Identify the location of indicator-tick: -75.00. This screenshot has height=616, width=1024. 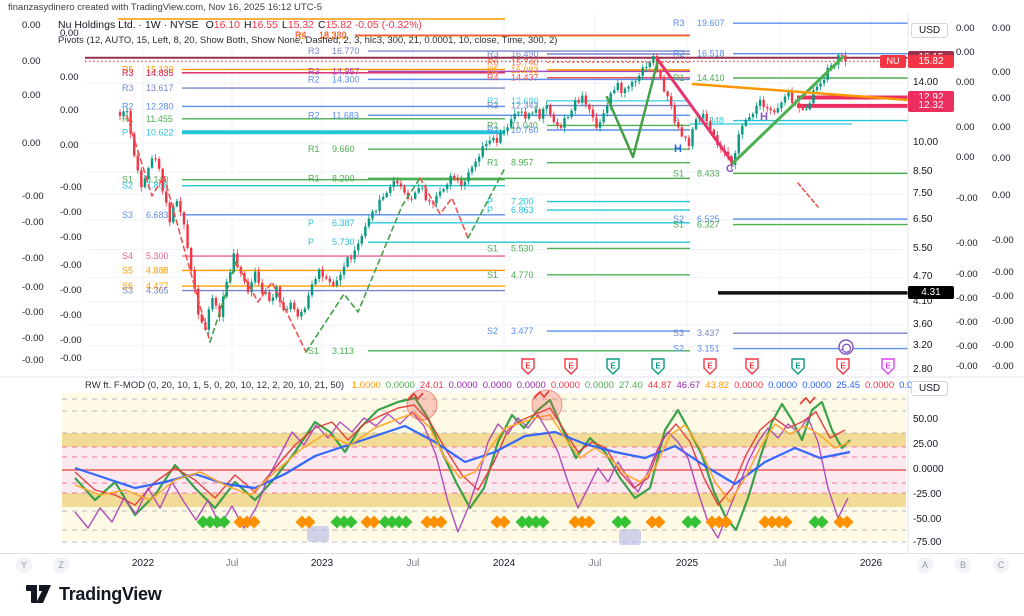
(927, 542).